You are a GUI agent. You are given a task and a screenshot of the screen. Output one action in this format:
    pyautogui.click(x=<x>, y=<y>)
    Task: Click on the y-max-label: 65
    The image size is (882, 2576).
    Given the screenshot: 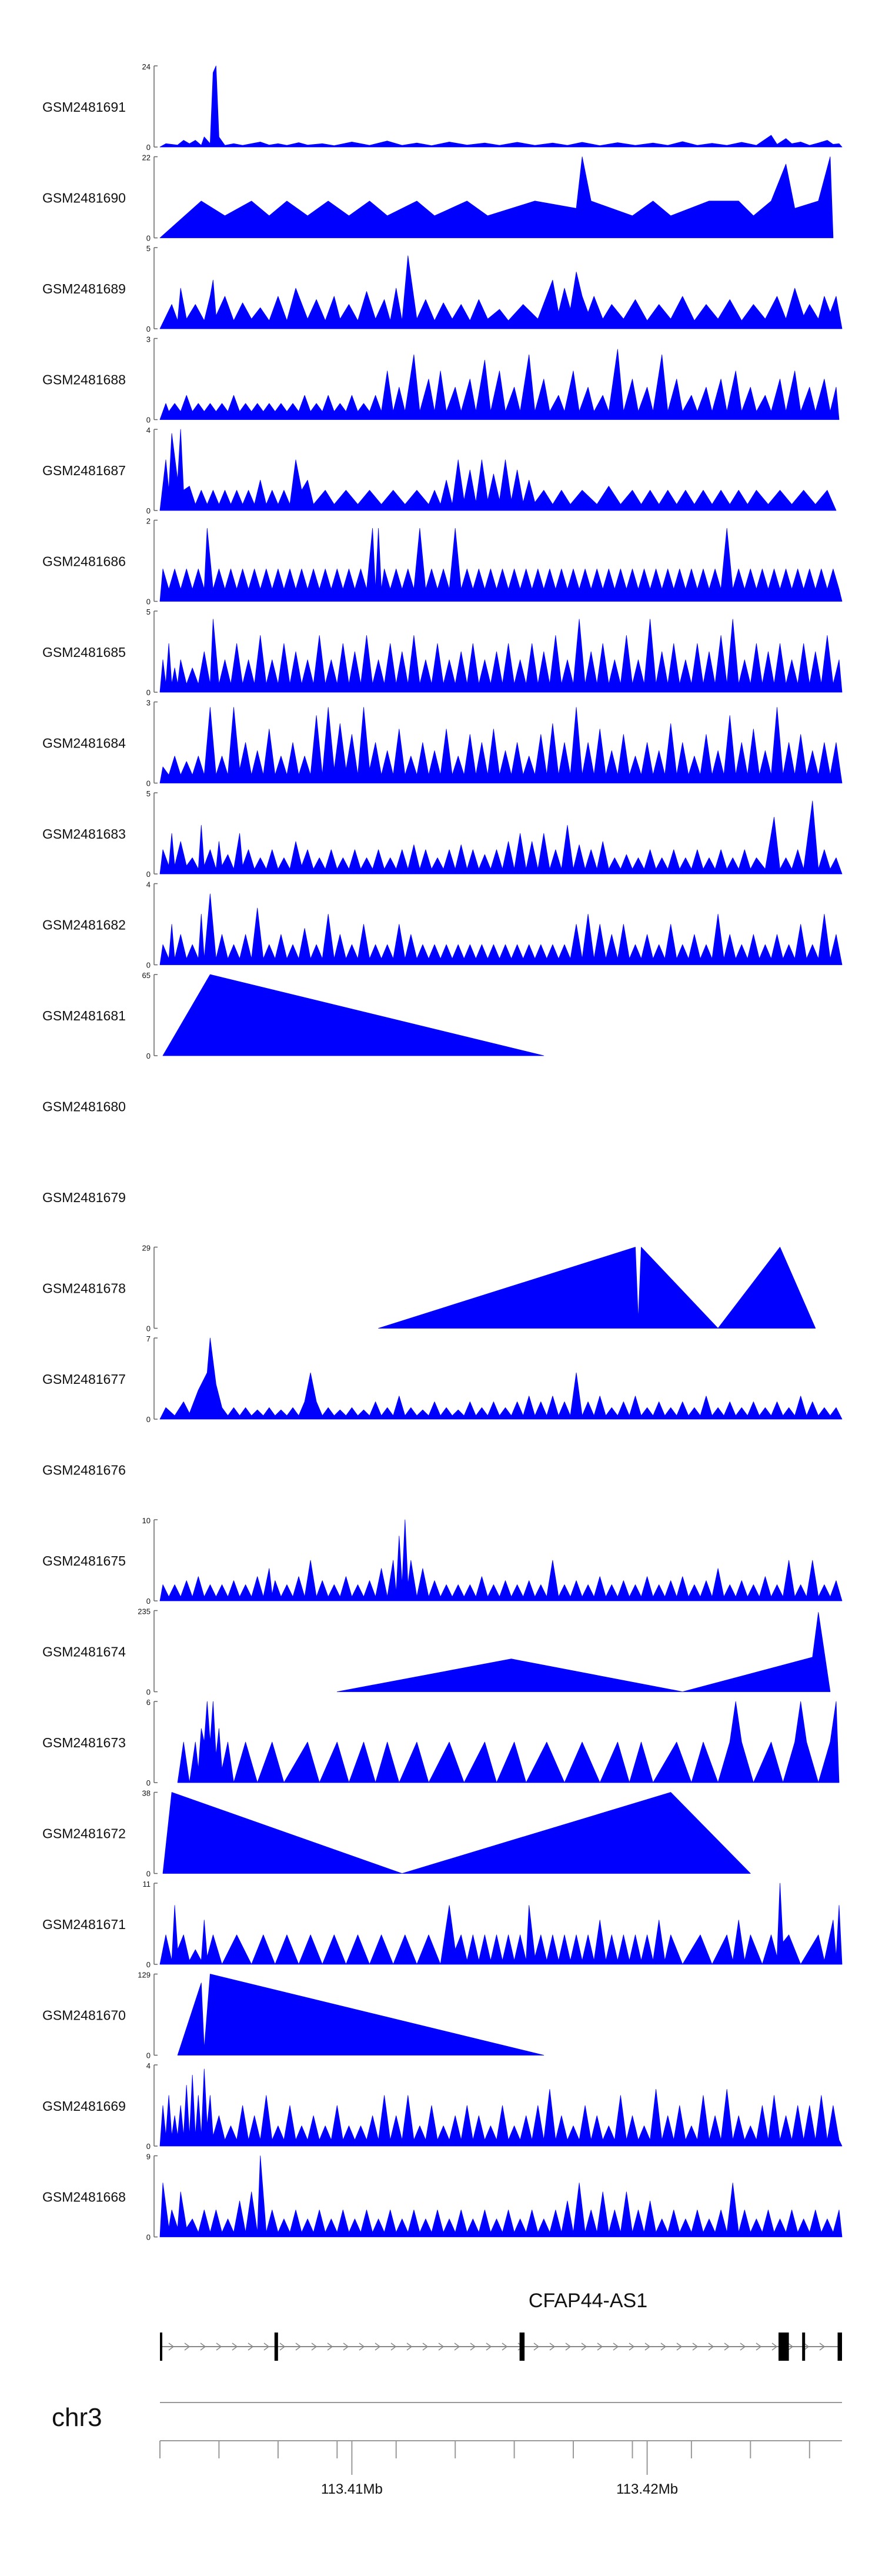 What is the action you would take?
    pyautogui.click(x=146, y=975)
    